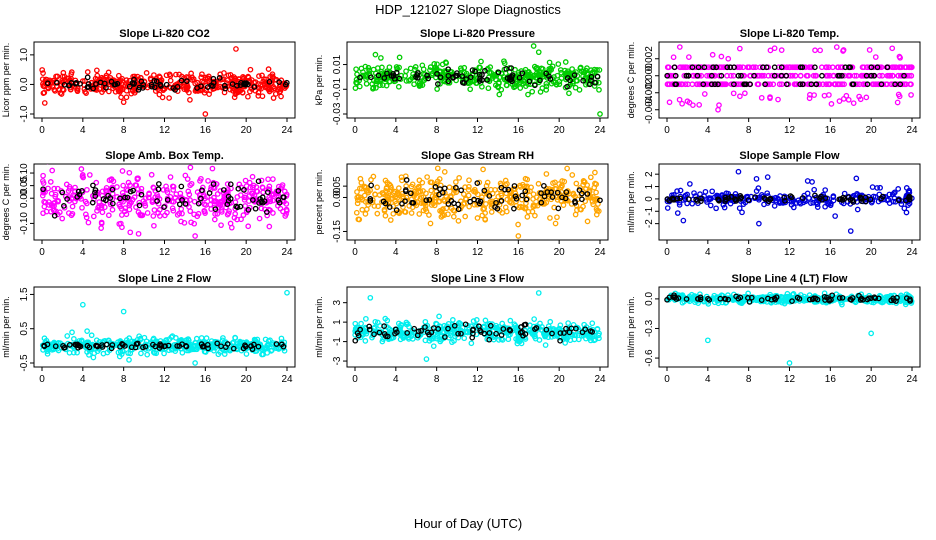 This screenshot has width=936, height=540. I want to click on panel-title: Slope Li-820 CO2, so click(164, 34).